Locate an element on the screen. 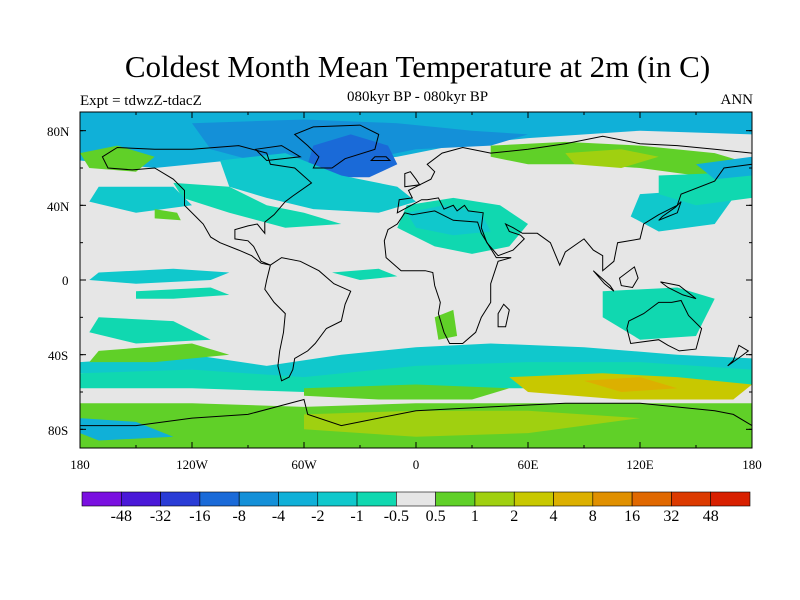 The height and width of the screenshot is (600, 800). field-nam-atlantic-cyan is located at coordinates (318, 183).